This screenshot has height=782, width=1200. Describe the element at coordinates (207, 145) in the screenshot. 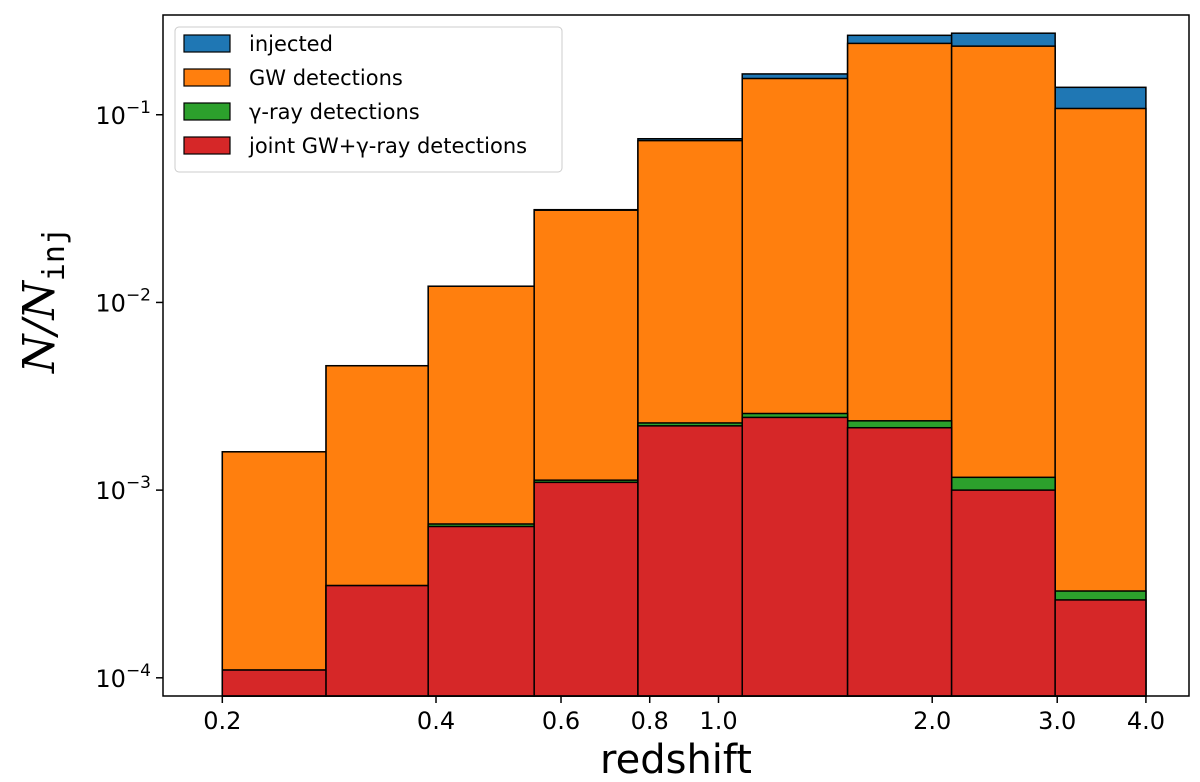

I see `legend-swatch-joint-gw-gamma-ray-detections` at that location.